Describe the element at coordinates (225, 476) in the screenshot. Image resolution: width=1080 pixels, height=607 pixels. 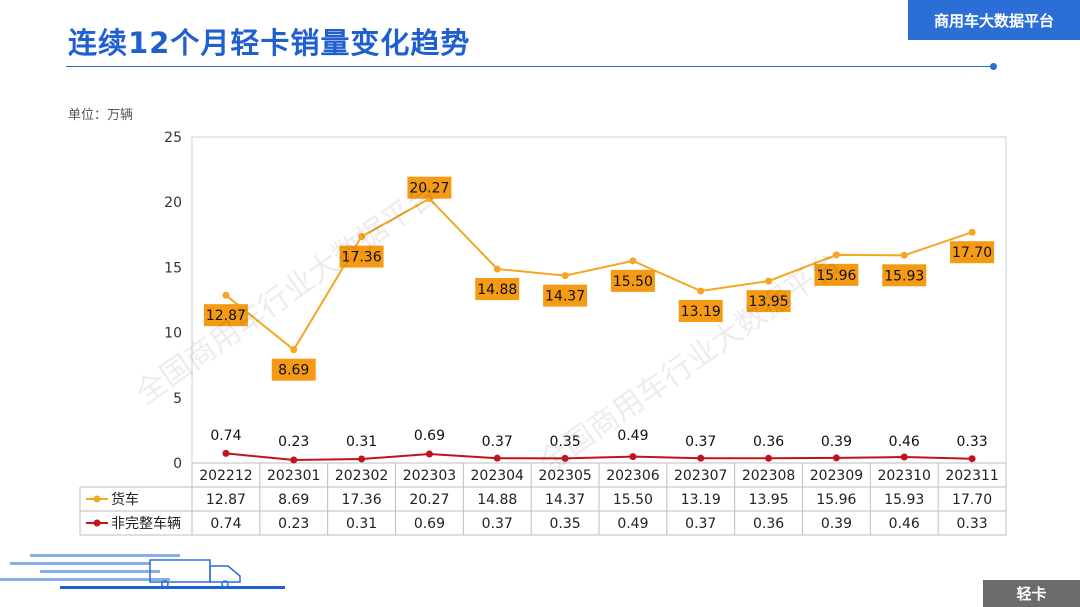
I see `x-category-label: 202212` at that location.